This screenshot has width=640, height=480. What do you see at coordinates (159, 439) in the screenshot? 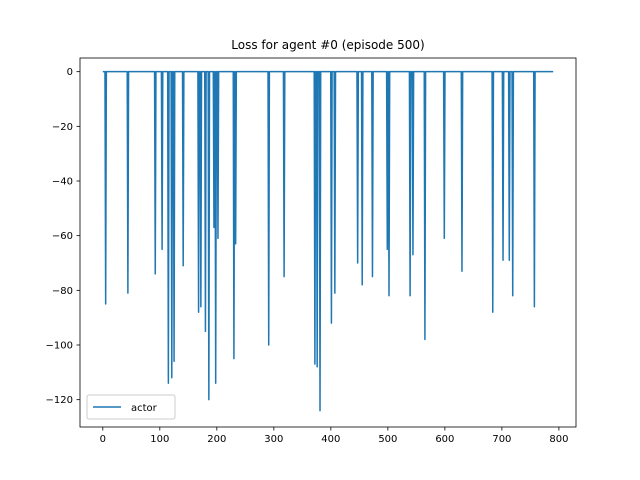
I see `x-tick-label: 100` at bounding box center [159, 439].